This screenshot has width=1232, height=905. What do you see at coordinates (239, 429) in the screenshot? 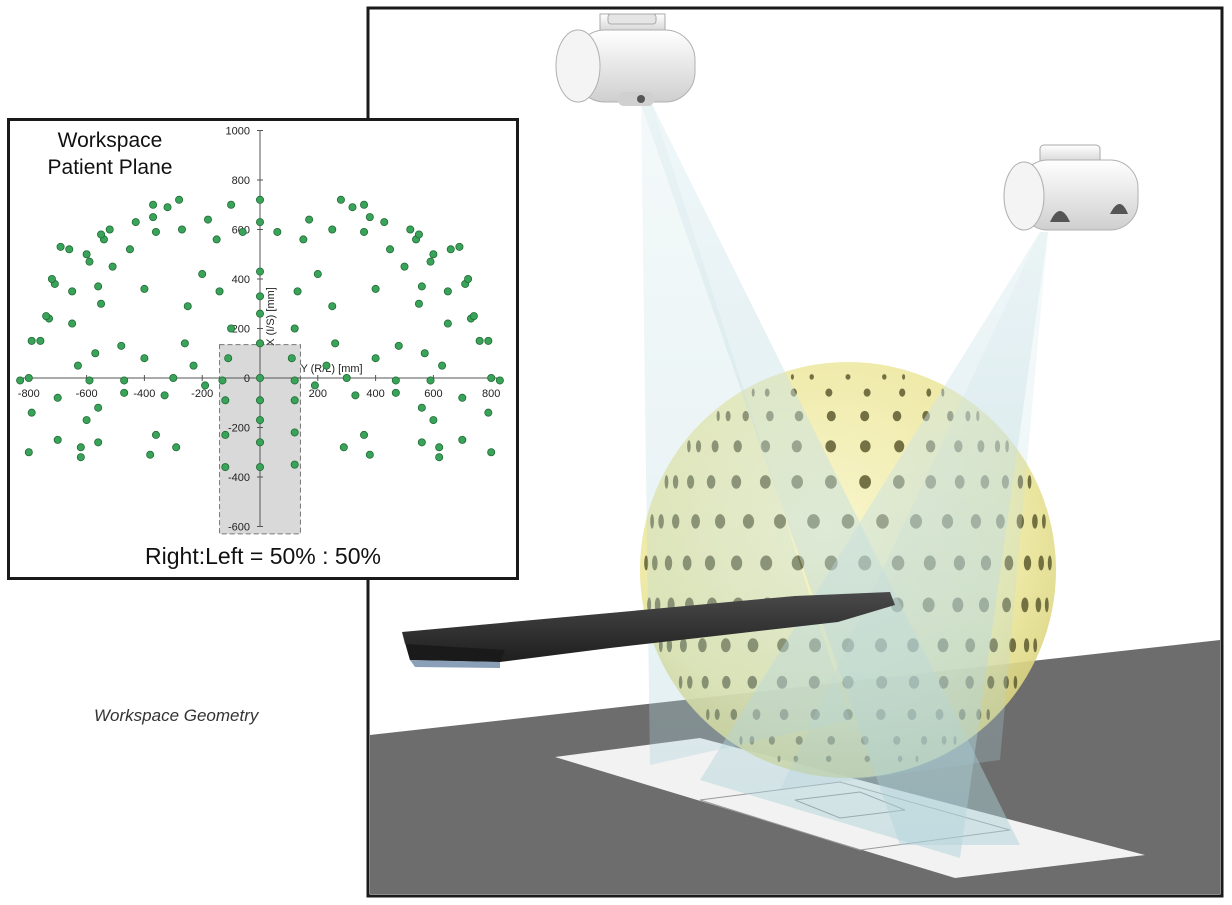
I see `y-tick-label: -200` at bounding box center [239, 429].